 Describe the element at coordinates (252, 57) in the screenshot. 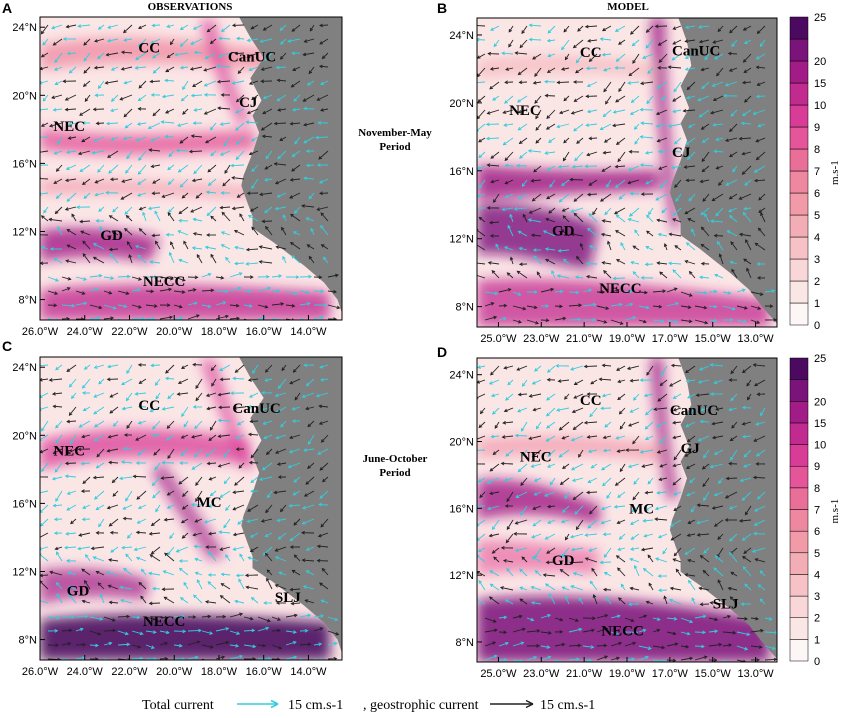

I see `panel-a-current-label: CanUC` at that location.